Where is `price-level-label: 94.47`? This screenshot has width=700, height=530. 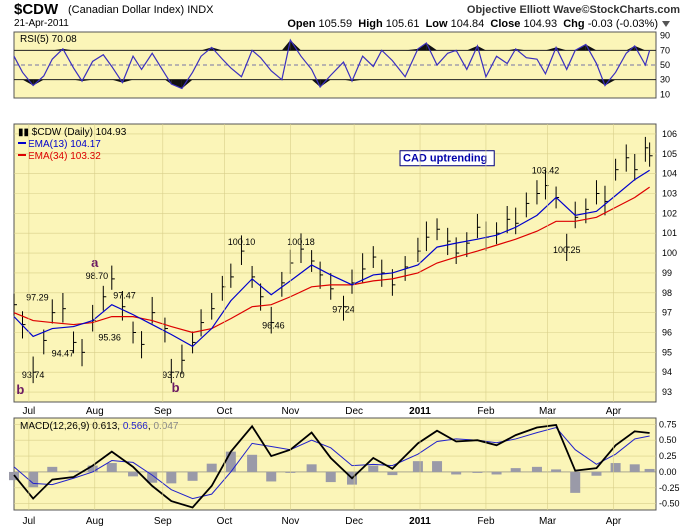 price-level-label: 94.47 is located at coordinates (63, 353).